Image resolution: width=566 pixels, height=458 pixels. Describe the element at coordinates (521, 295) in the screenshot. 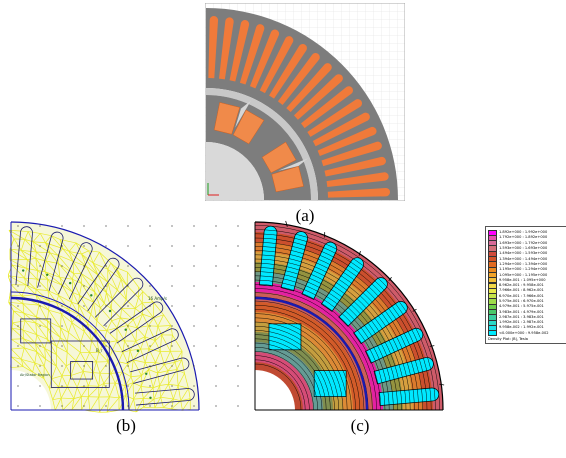

I see `legend-range-label: 6.970e-001 : 7.966e-001` at that location.